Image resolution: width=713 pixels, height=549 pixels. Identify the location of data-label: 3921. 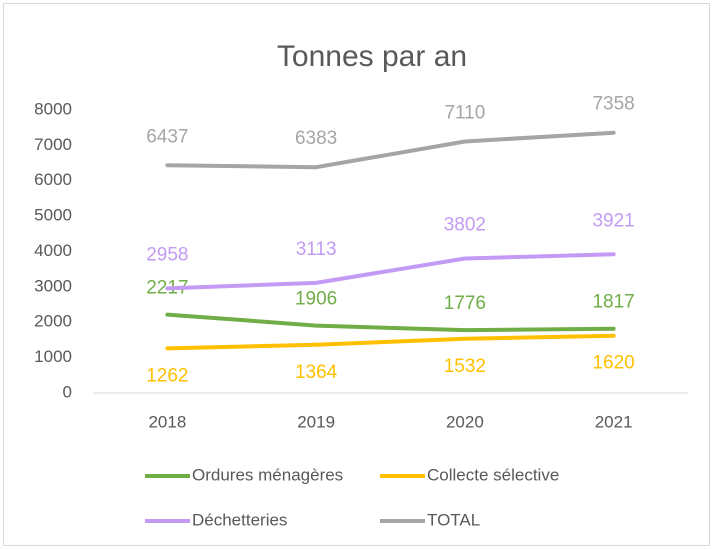
(613, 220).